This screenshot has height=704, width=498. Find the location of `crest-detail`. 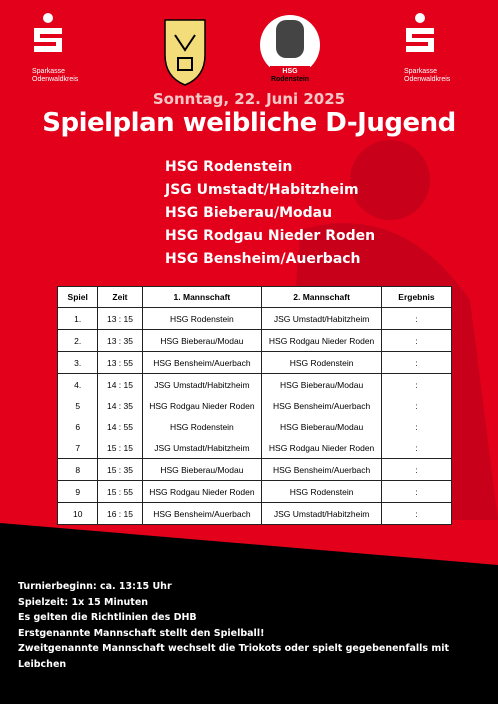

crest-detail is located at coordinates (185, 52).